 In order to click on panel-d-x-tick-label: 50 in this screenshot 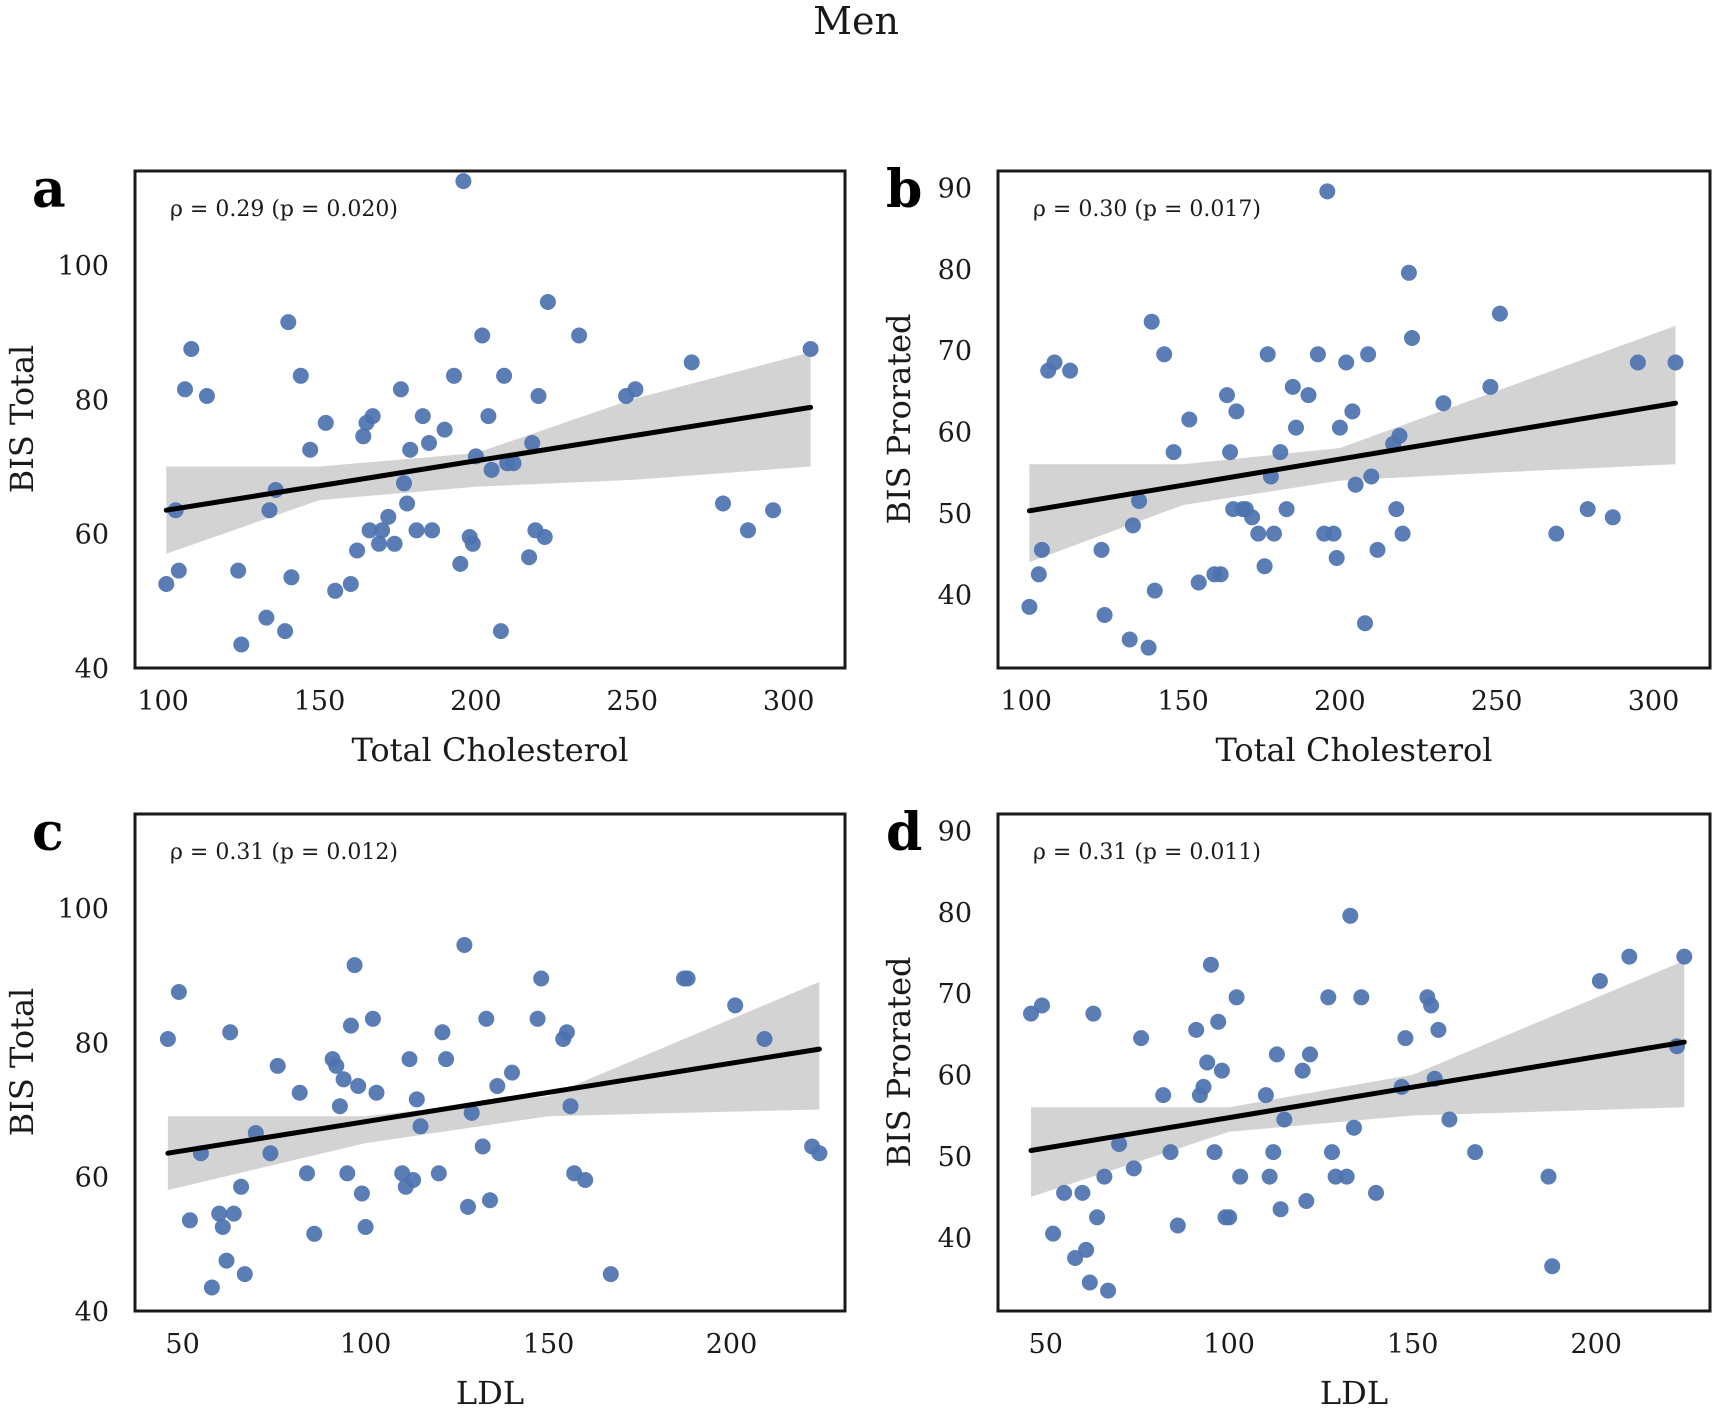, I will do `click(1046, 1344)`.